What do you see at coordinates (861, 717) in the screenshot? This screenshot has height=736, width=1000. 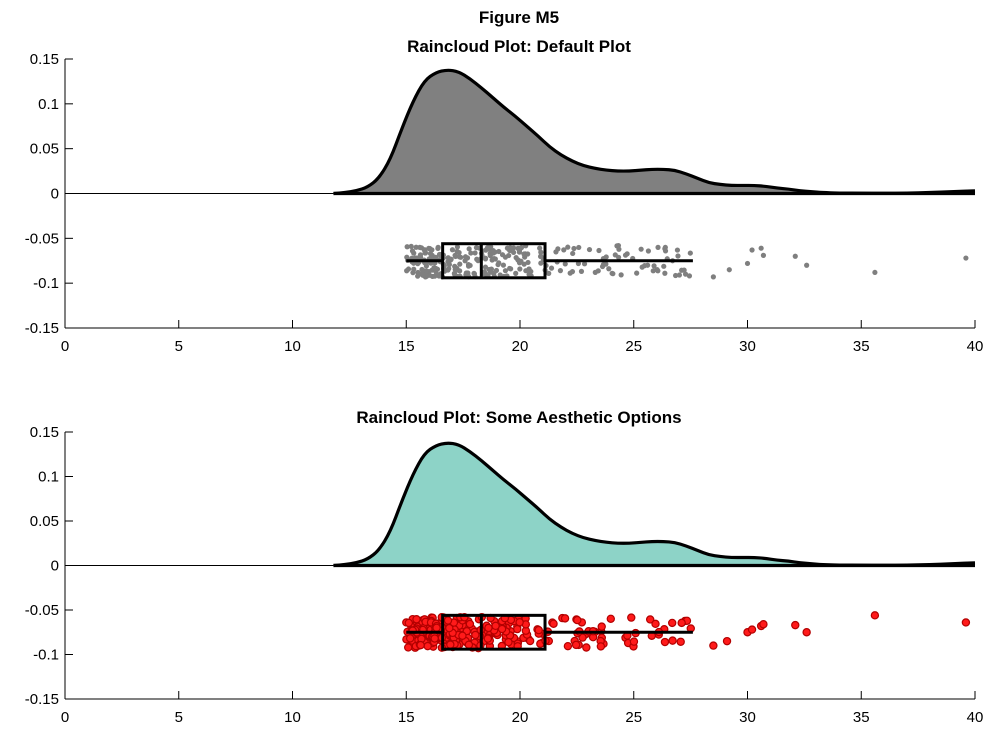 I see `x-tick-label: 35` at bounding box center [861, 717].